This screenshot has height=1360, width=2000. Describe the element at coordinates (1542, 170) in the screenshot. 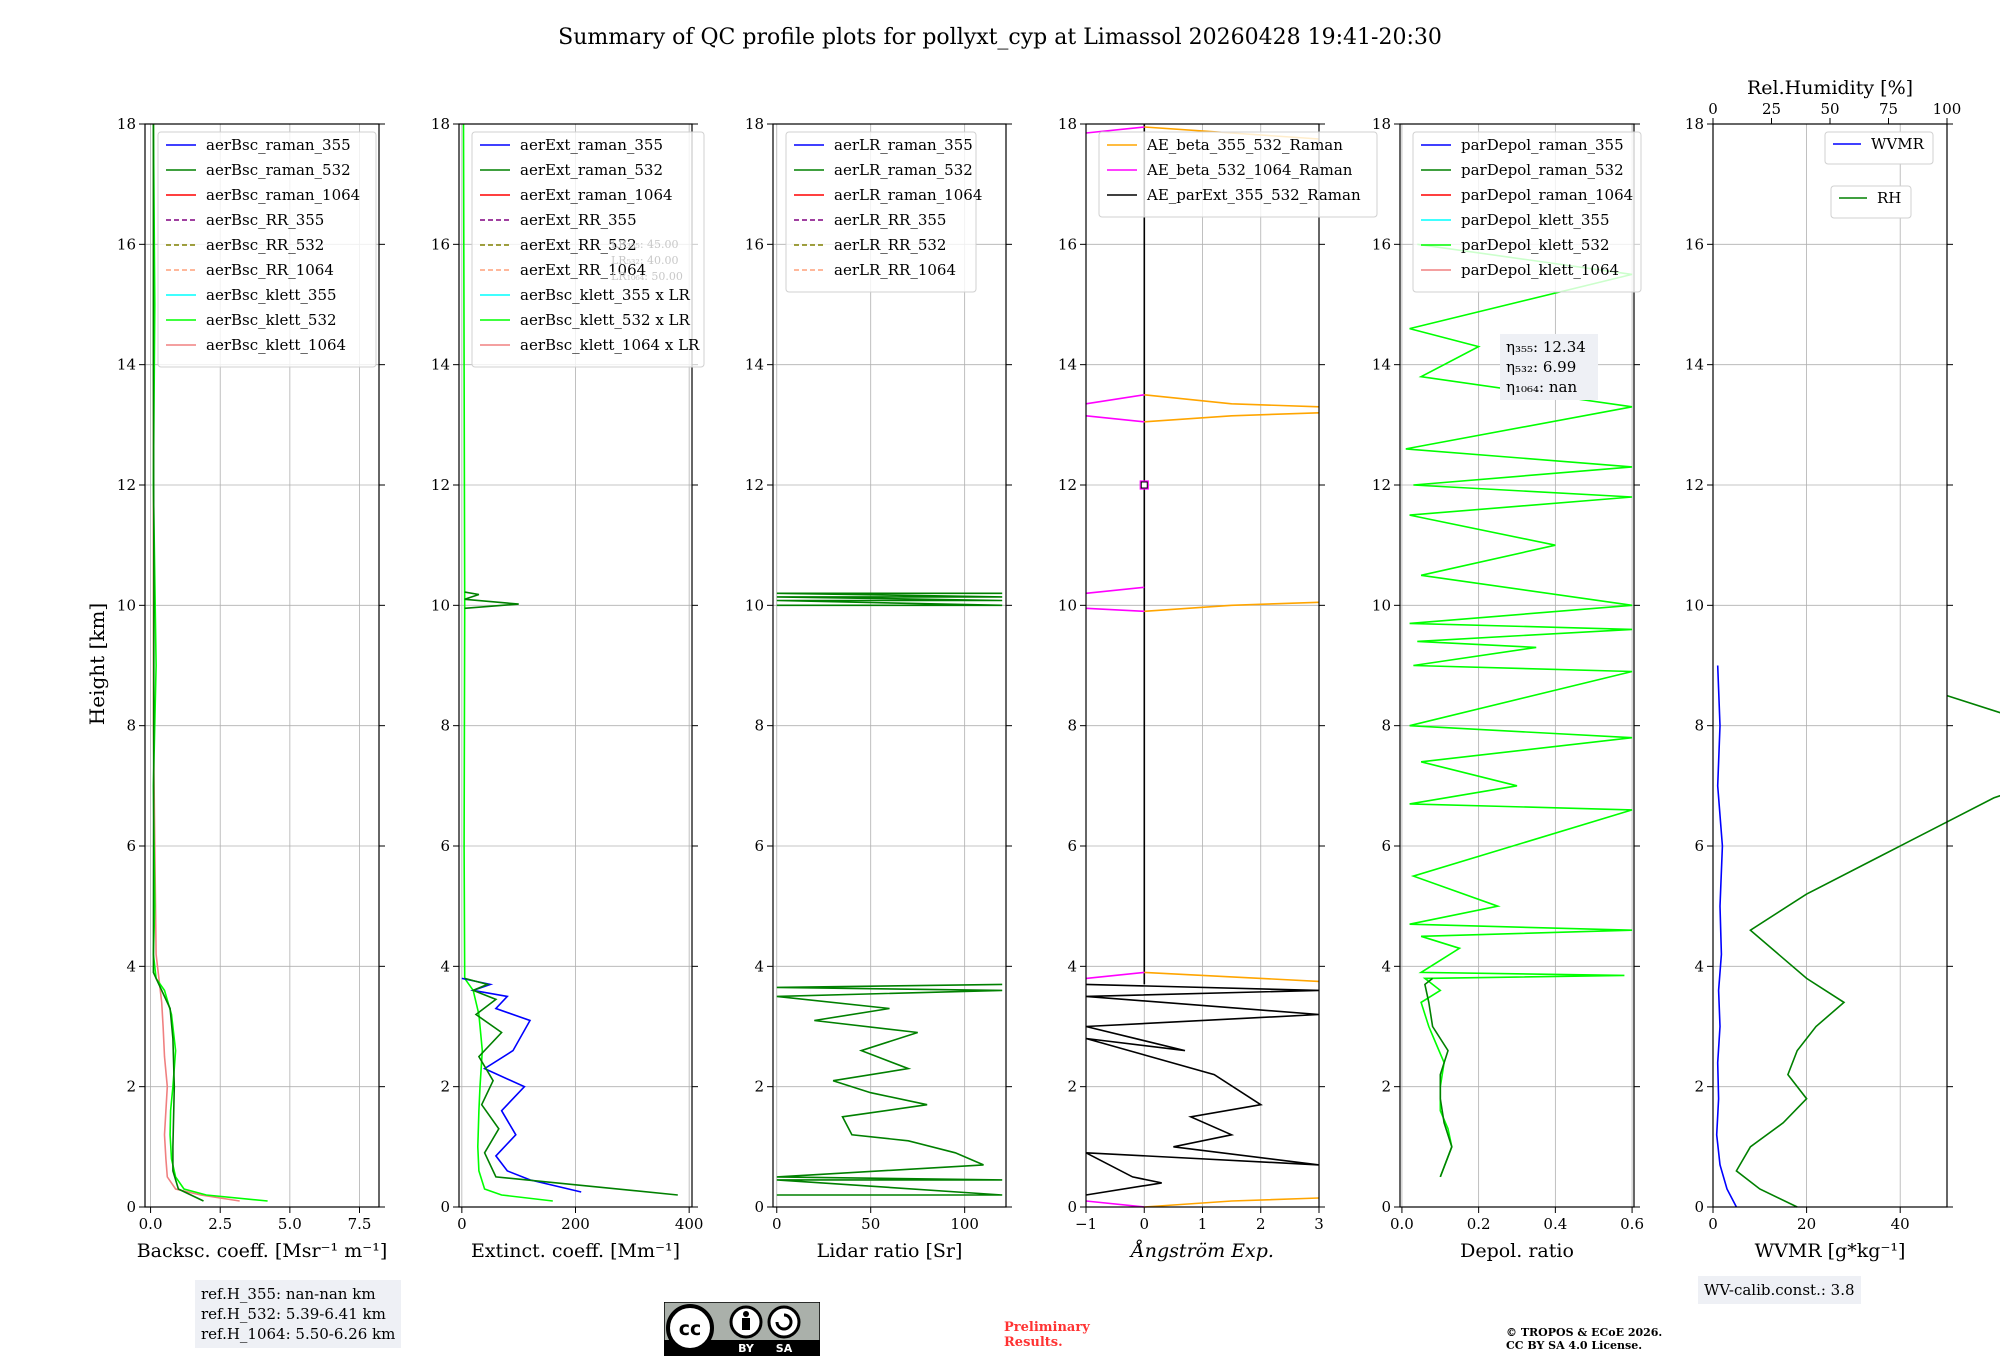

I see `legend-label: parDepol_raman_532` at that location.